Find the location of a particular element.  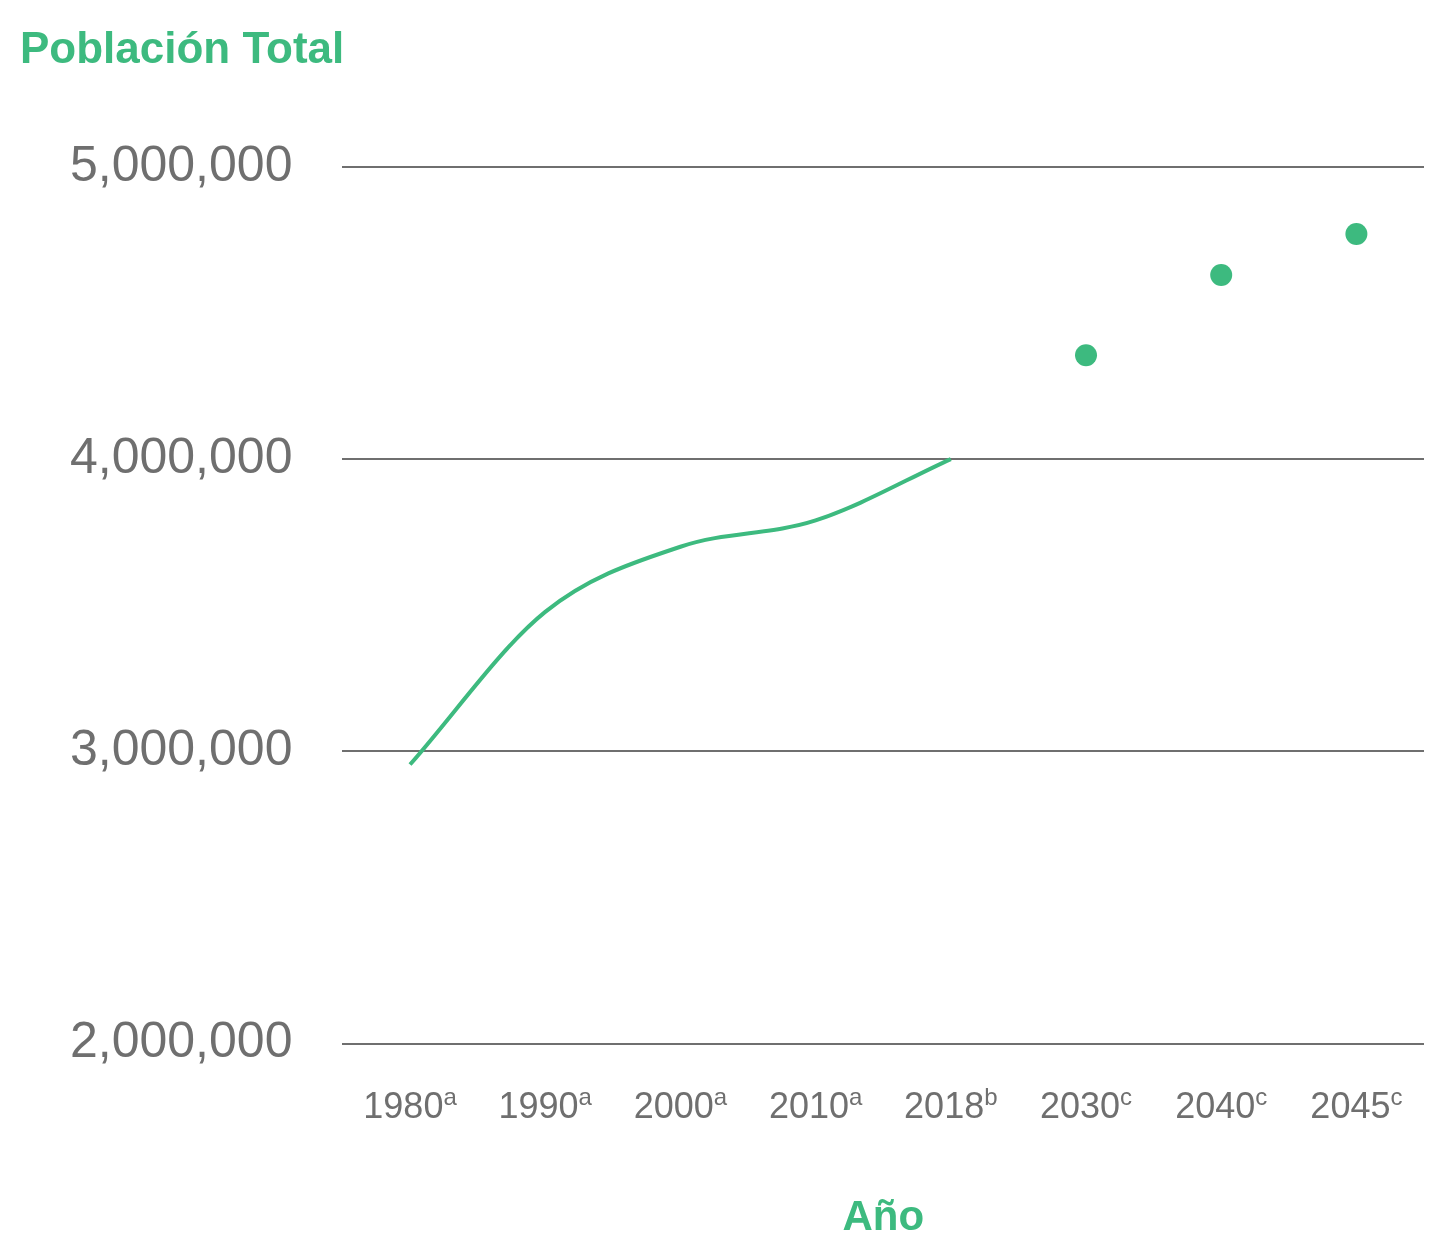

chart-title: Población Total is located at coordinates (182, 47).